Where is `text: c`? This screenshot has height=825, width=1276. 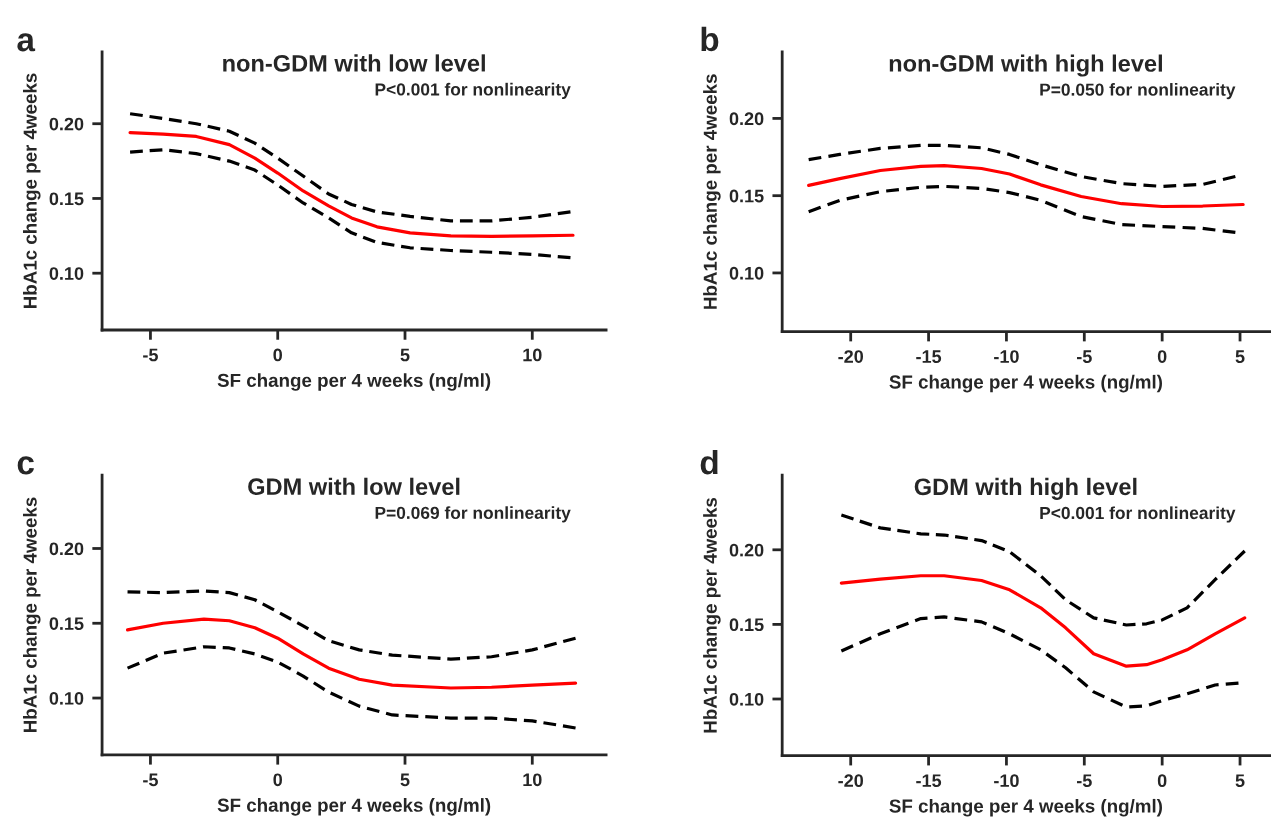 text: c is located at coordinates (25, 465).